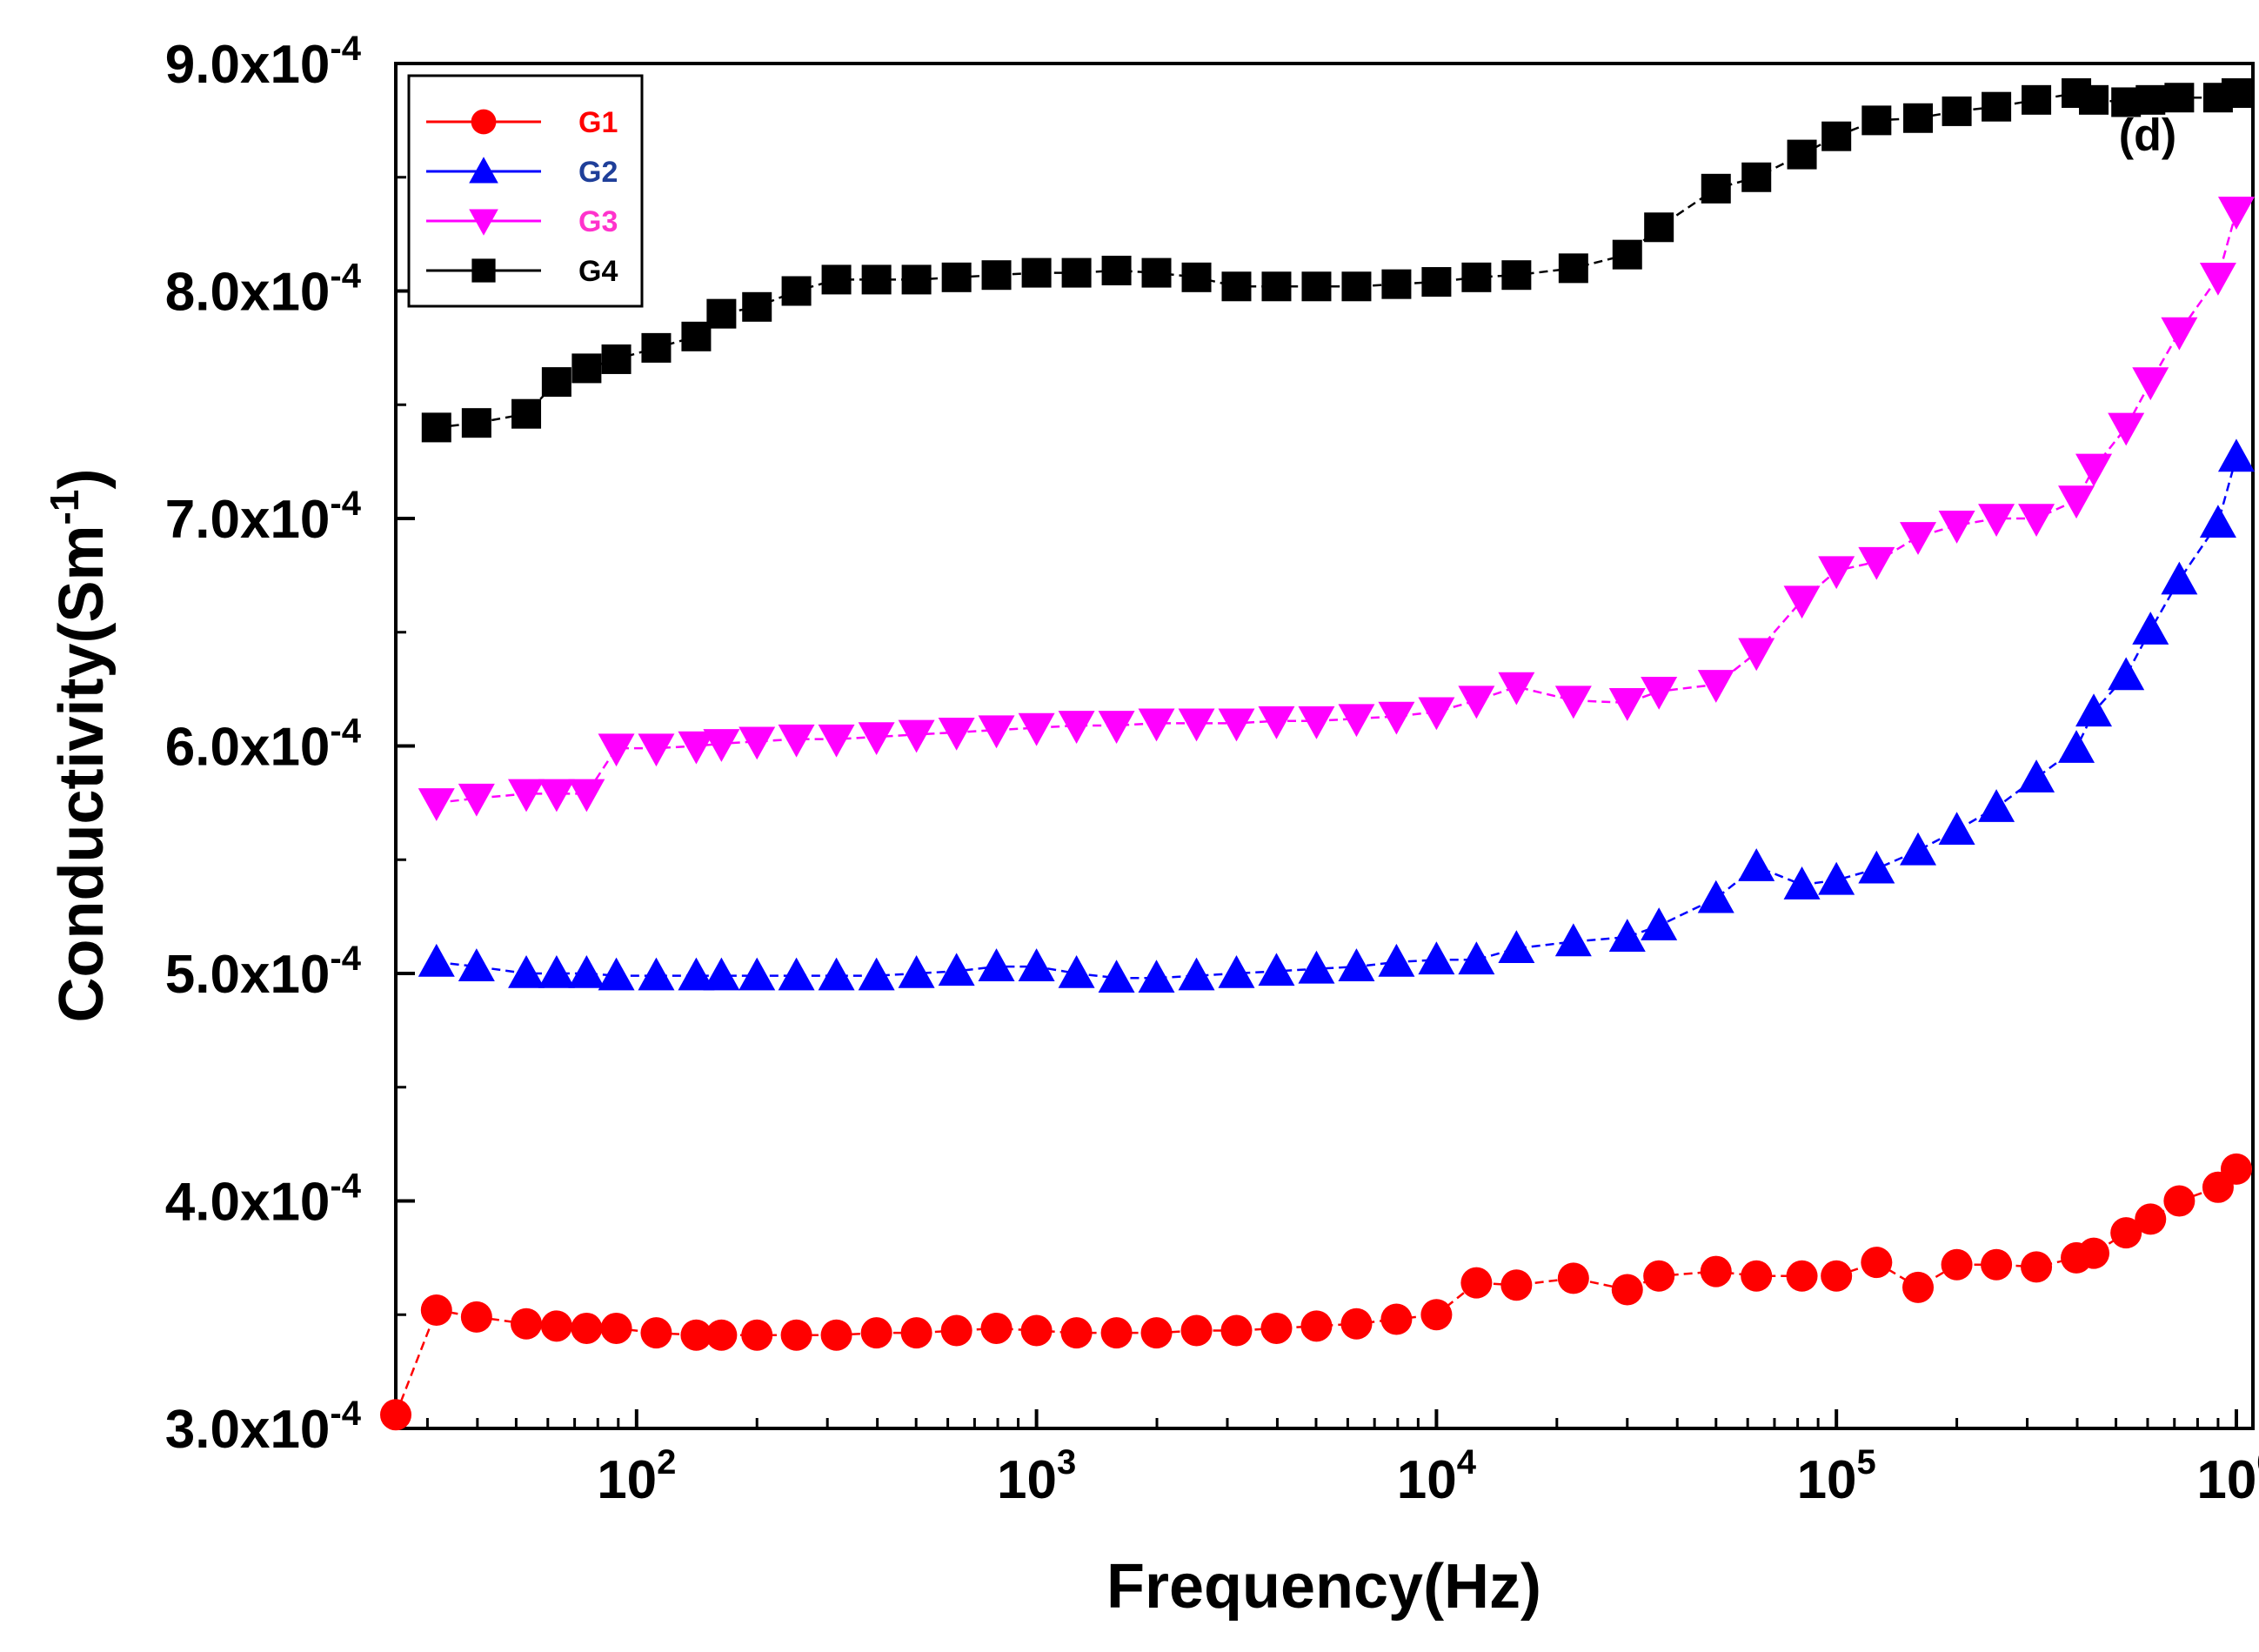 This screenshot has width=2259, height=1652. I want to click on legend-label-g4: G4, so click(598, 271).